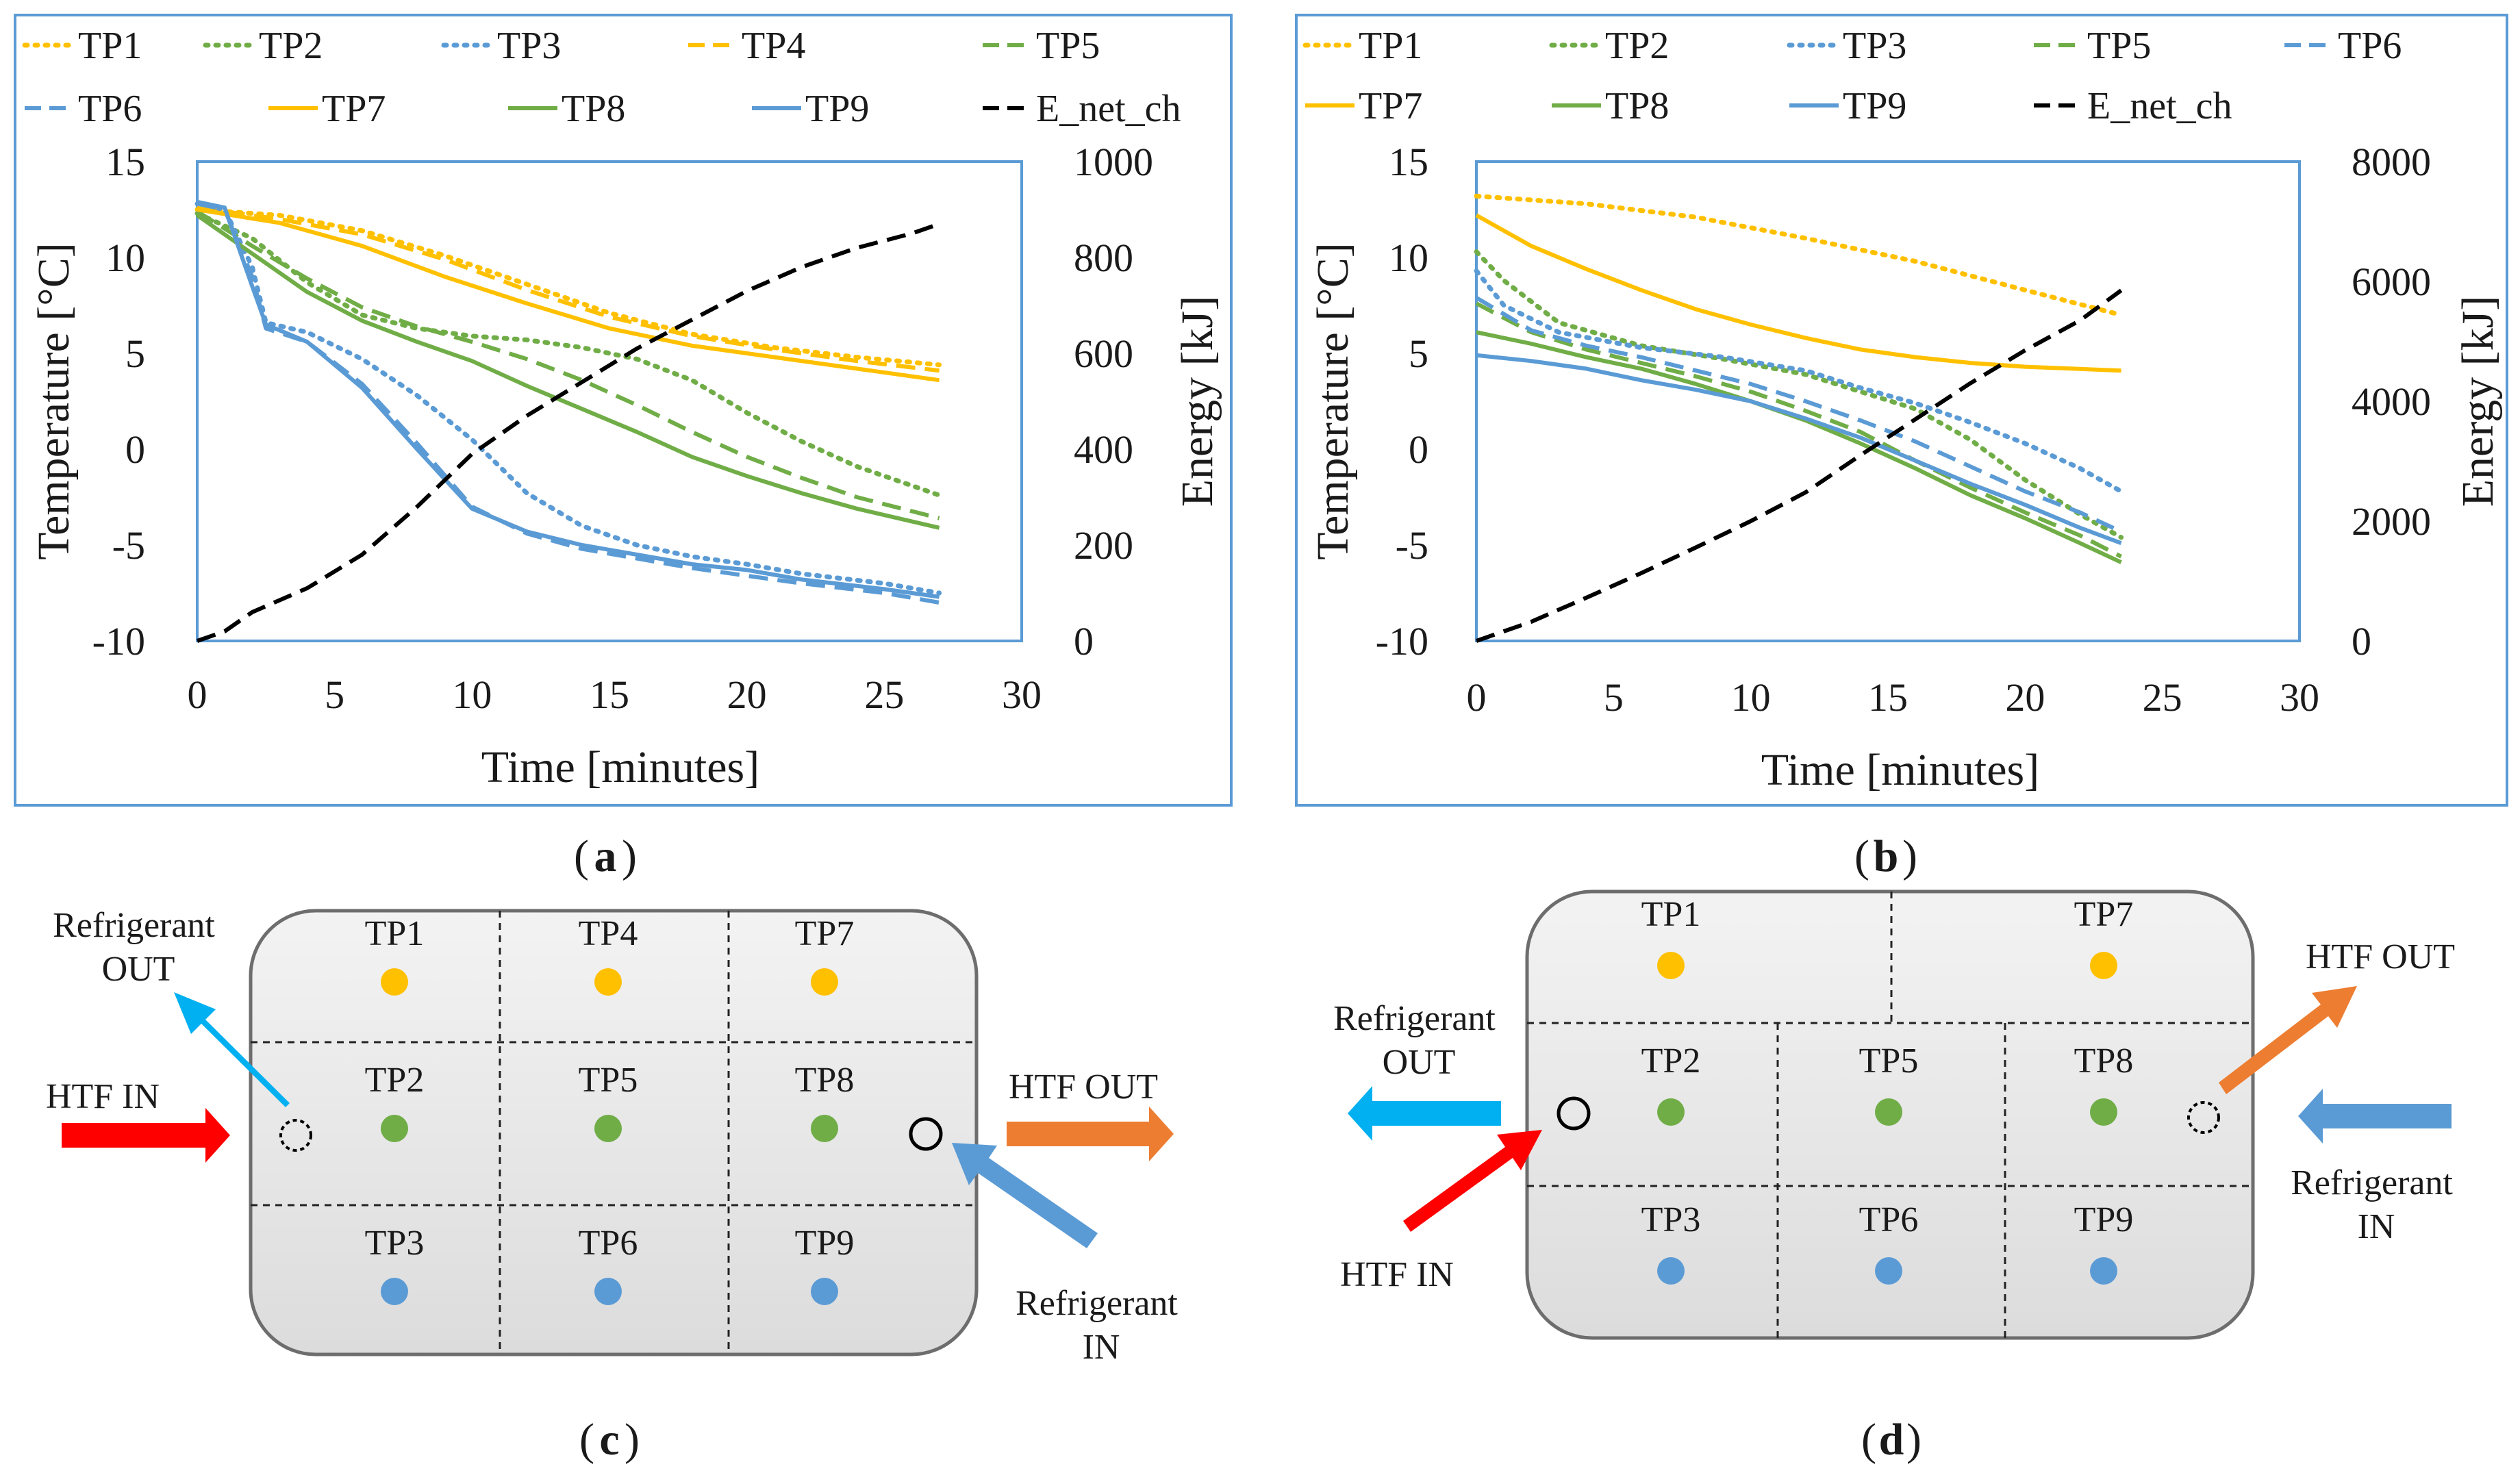  What do you see at coordinates (394, 1128) in the screenshot?
I see `point-dot-c-tp2` at bounding box center [394, 1128].